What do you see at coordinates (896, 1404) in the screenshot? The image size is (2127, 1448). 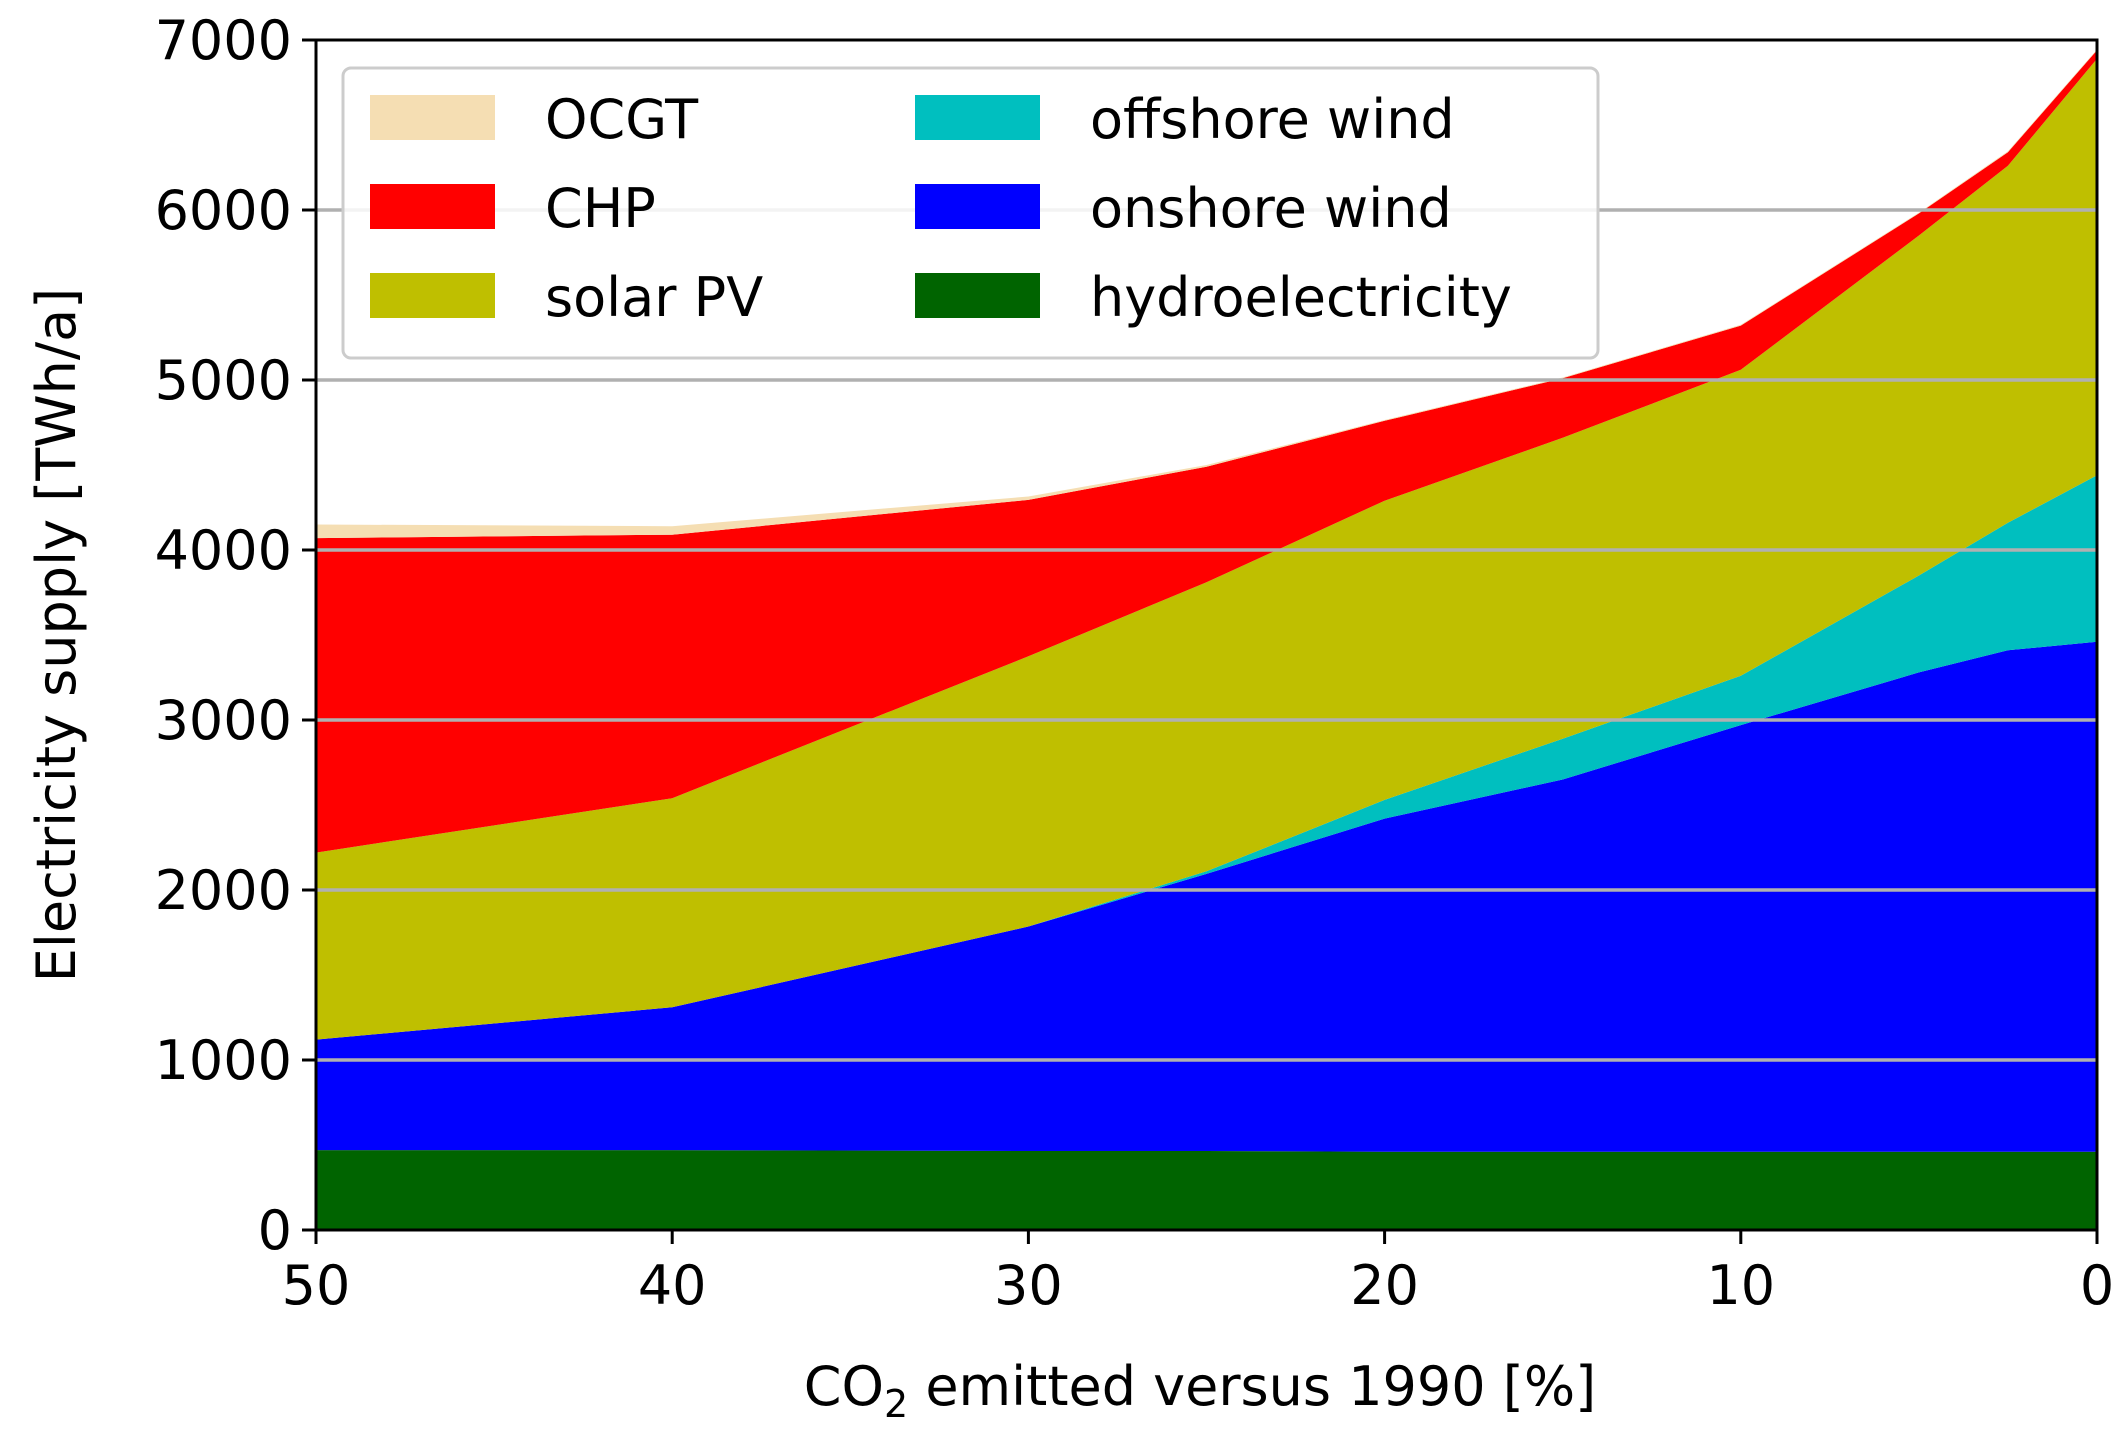 I see `x-axis-label-subscript: 2` at bounding box center [896, 1404].